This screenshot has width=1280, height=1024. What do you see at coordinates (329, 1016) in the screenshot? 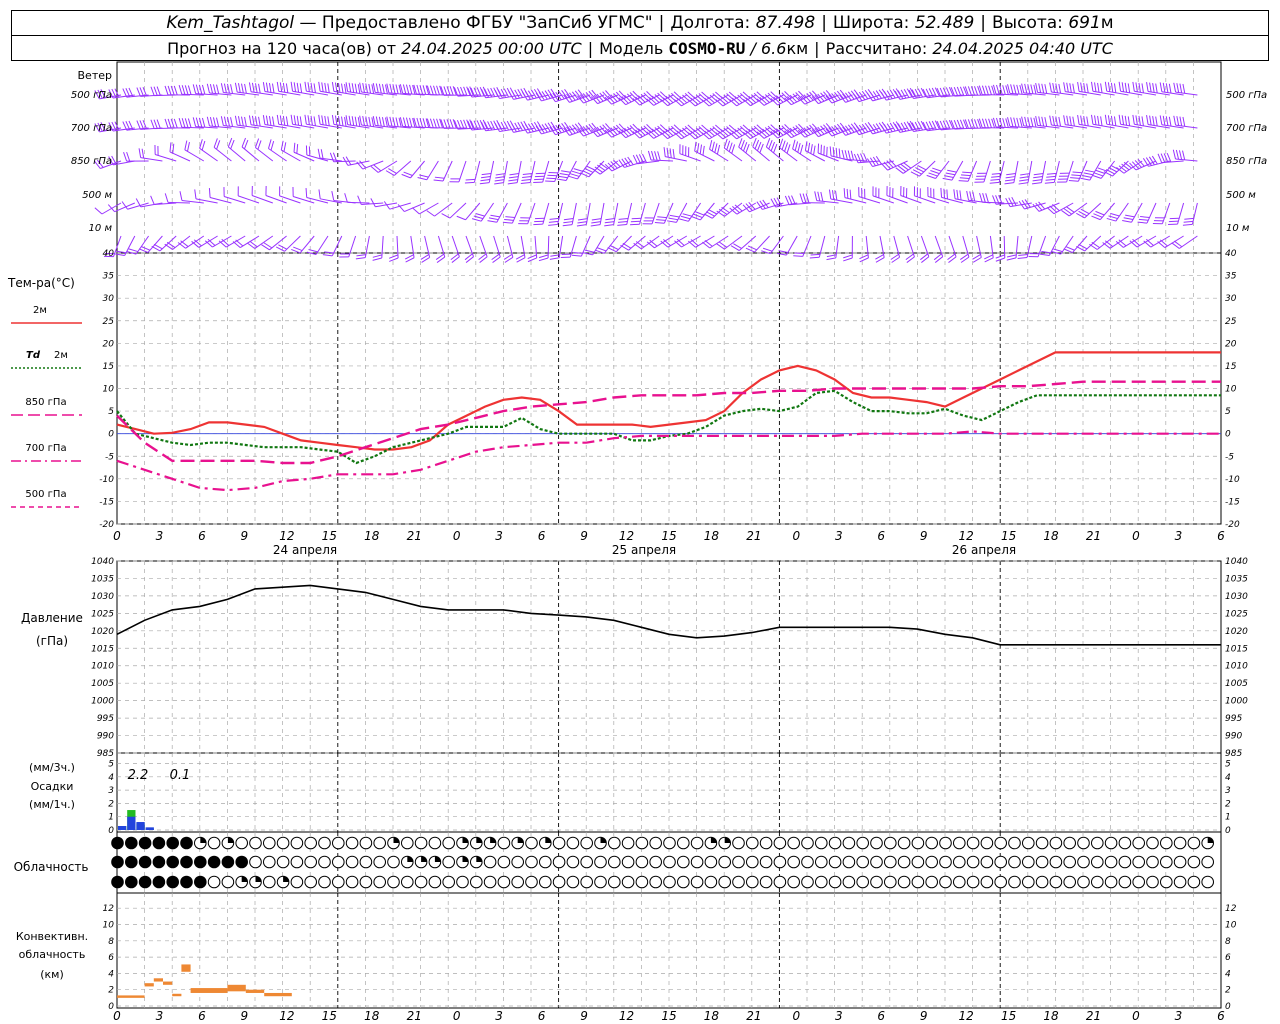
I see `conv-xtick: 15` at bounding box center [329, 1016].